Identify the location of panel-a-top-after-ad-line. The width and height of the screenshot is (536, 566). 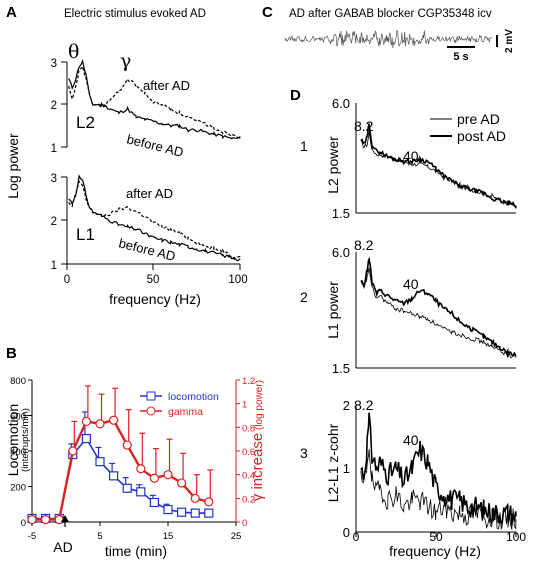
(154, 102).